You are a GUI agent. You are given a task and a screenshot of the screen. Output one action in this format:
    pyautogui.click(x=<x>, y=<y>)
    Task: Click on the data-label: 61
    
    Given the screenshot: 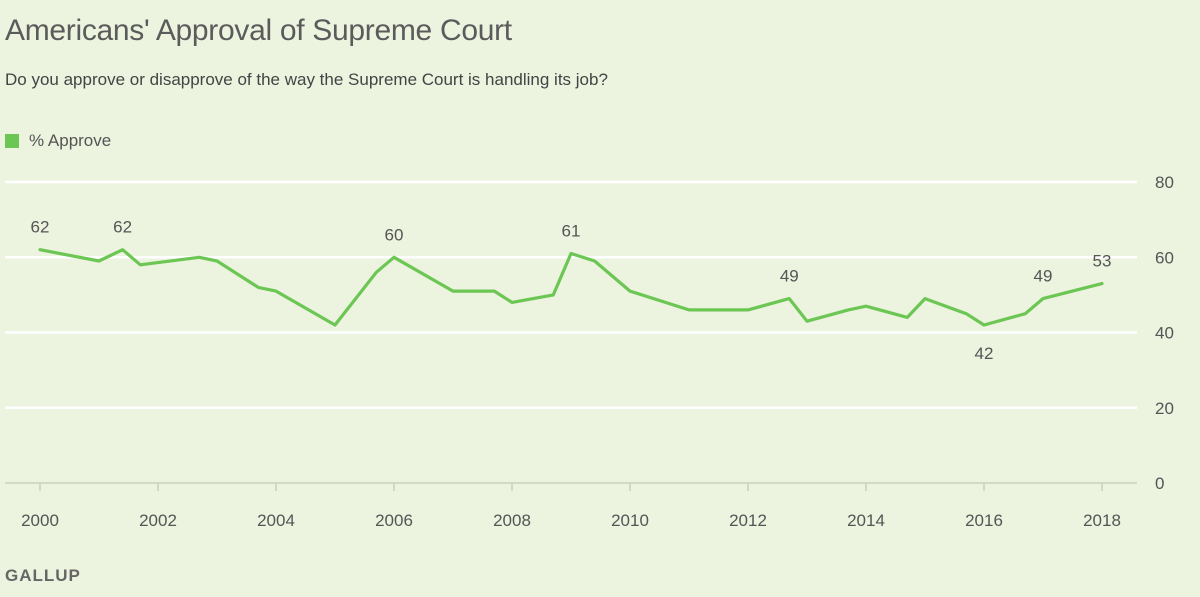 What is the action you would take?
    pyautogui.click(x=571, y=230)
    